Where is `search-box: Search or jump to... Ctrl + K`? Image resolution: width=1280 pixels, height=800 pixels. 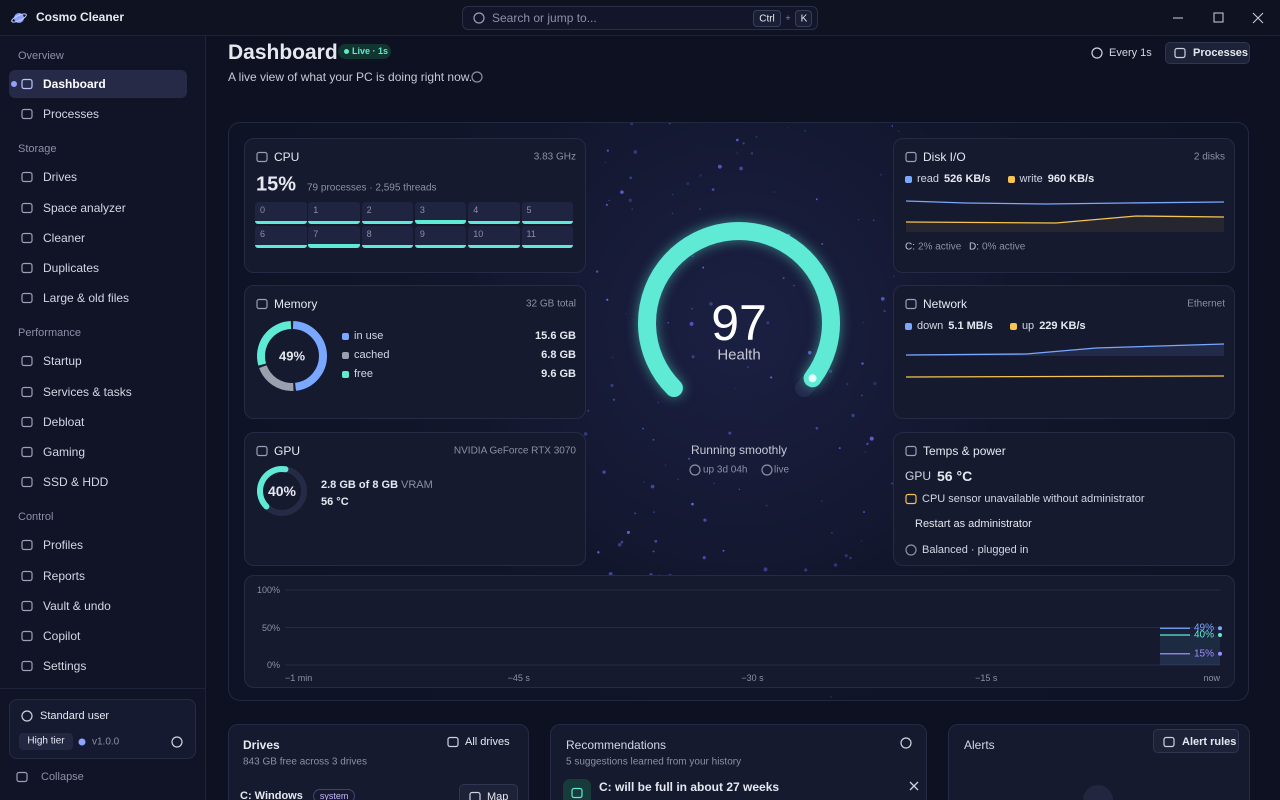 search-box: Search or jump to... Ctrl + K is located at coordinates (640, 18).